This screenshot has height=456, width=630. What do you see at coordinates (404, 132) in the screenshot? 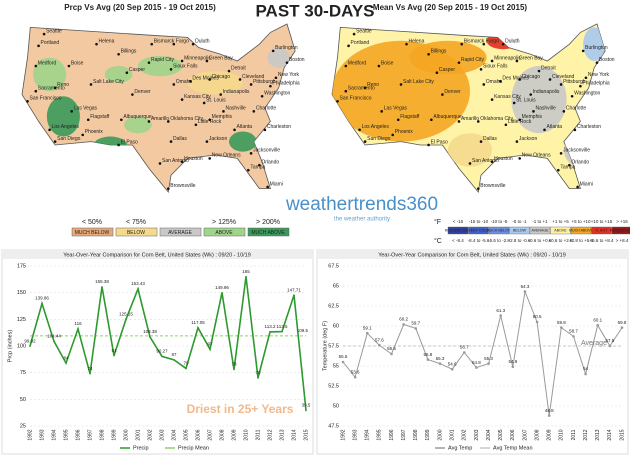
I see `city-label: Phoenix` at bounding box center [404, 132].